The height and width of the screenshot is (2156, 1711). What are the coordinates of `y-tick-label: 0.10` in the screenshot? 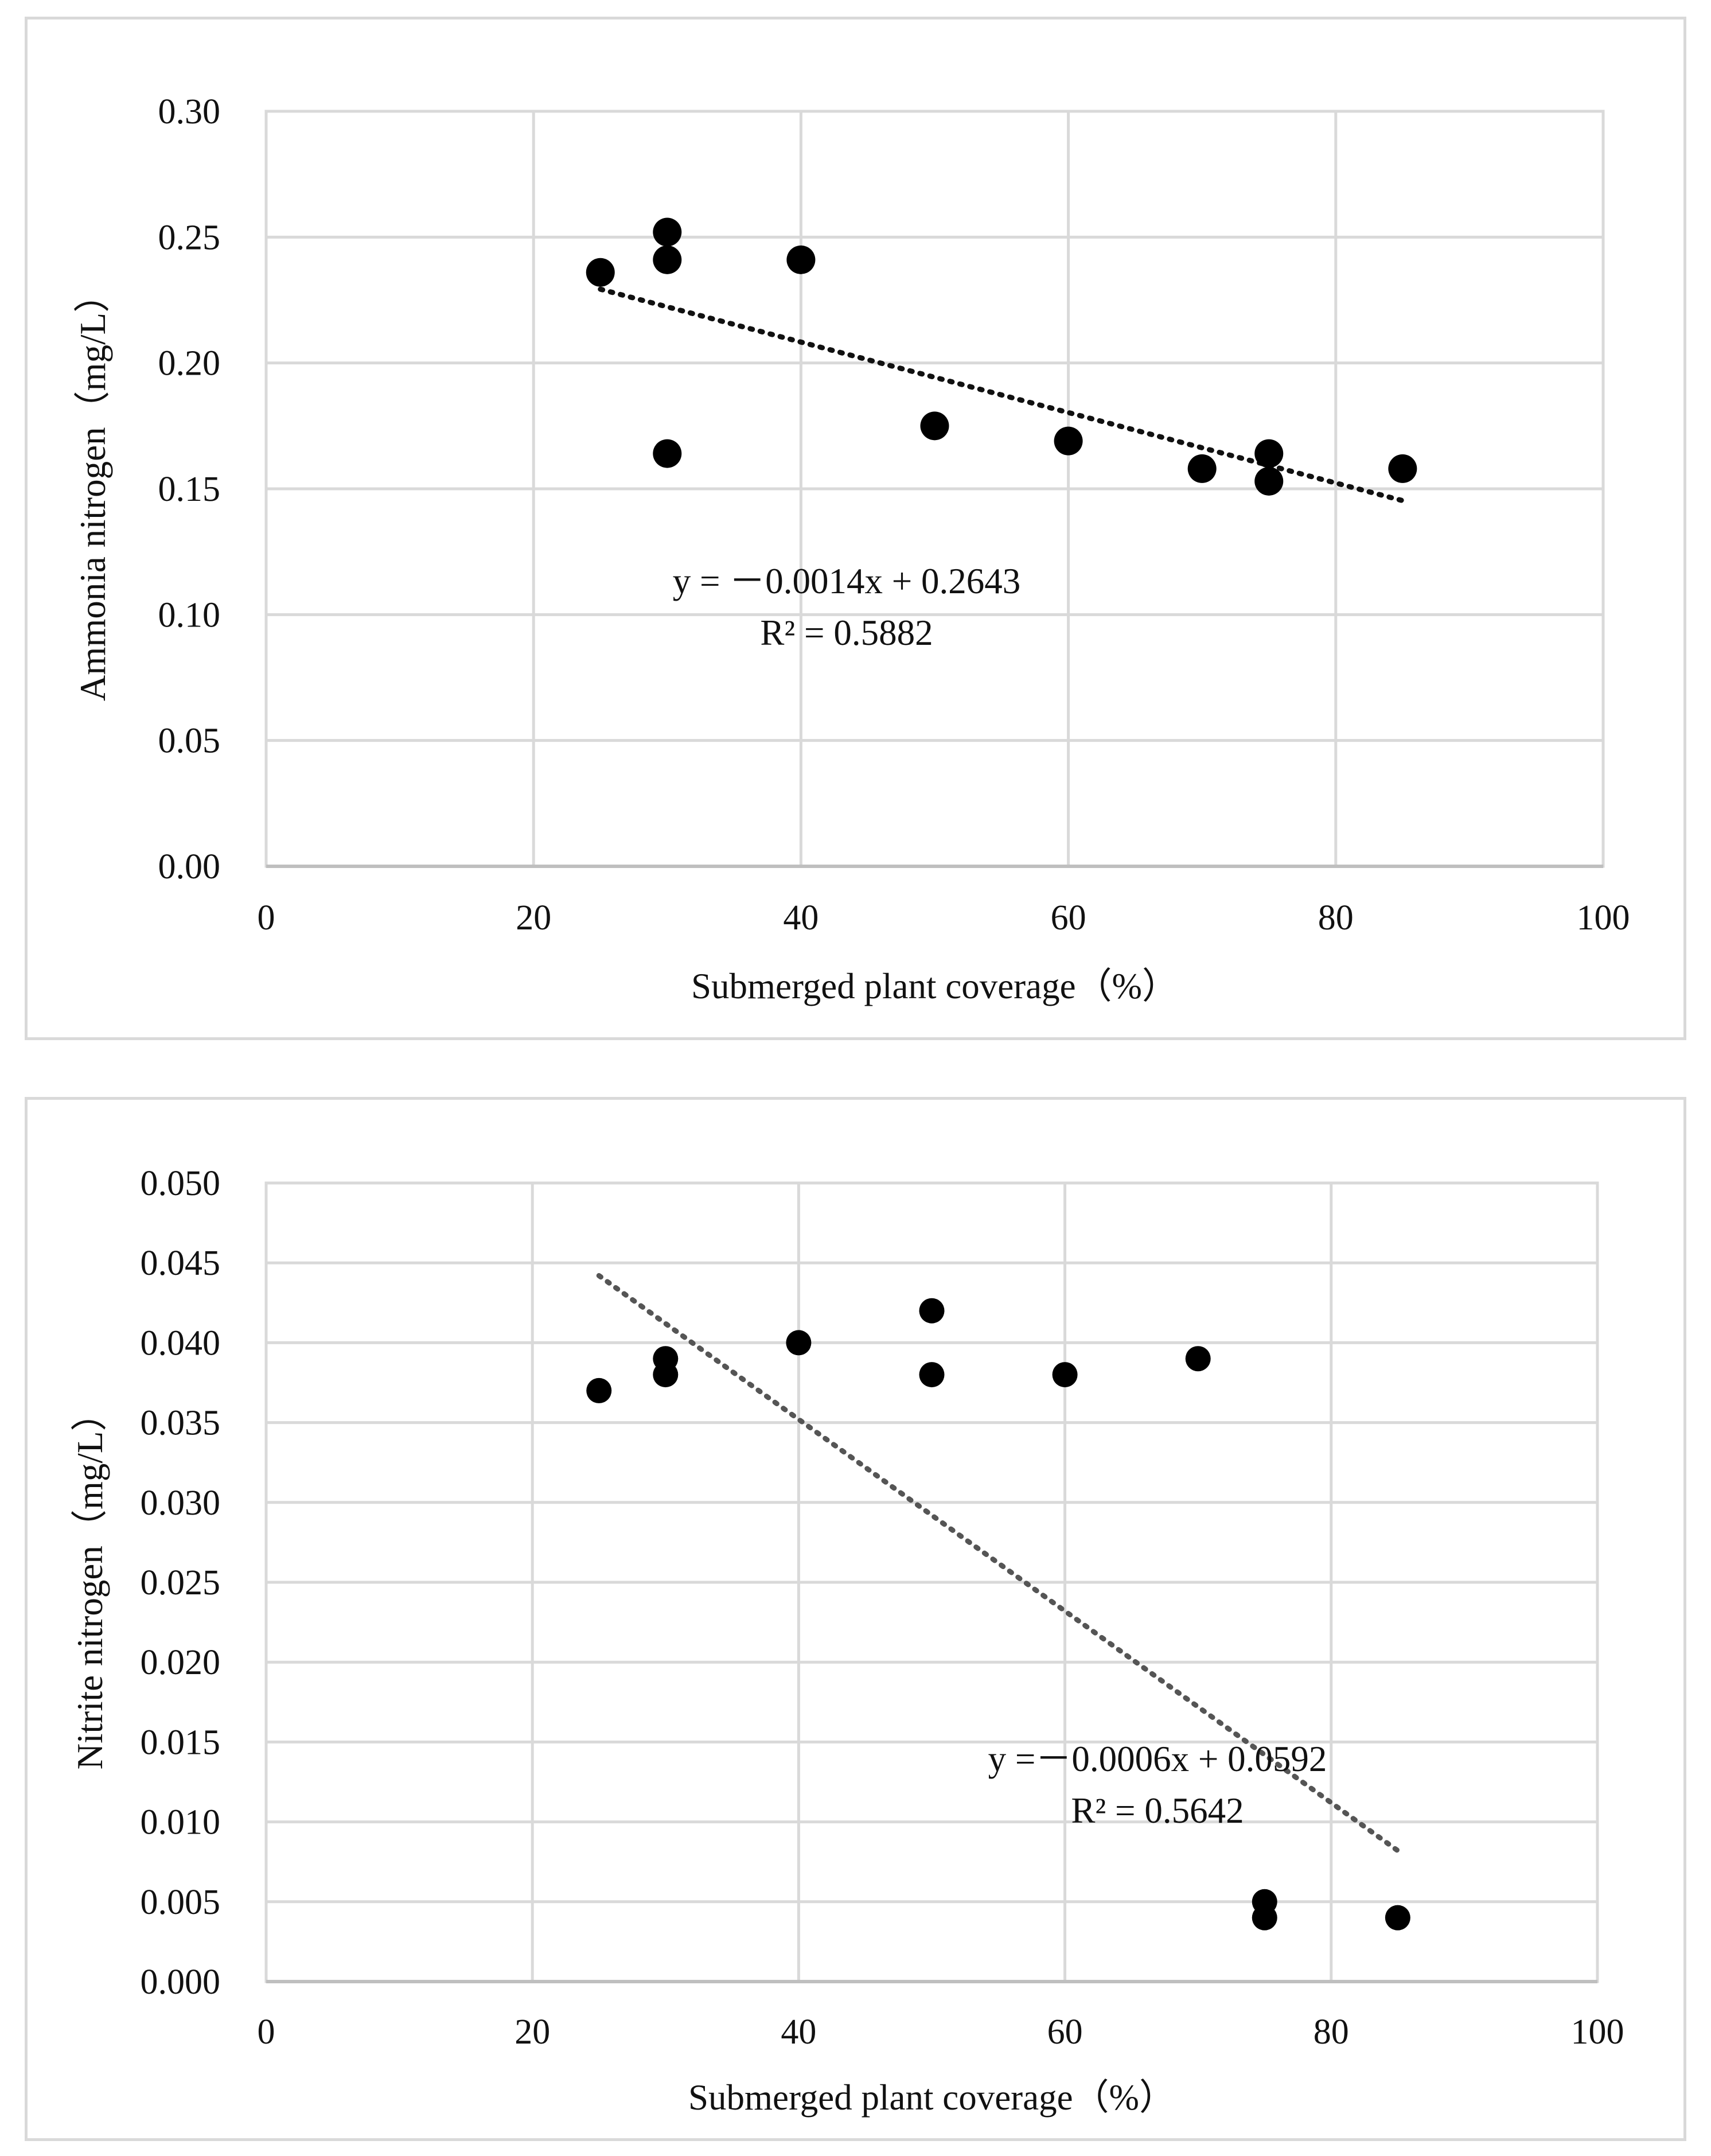 It's located at (189, 615).